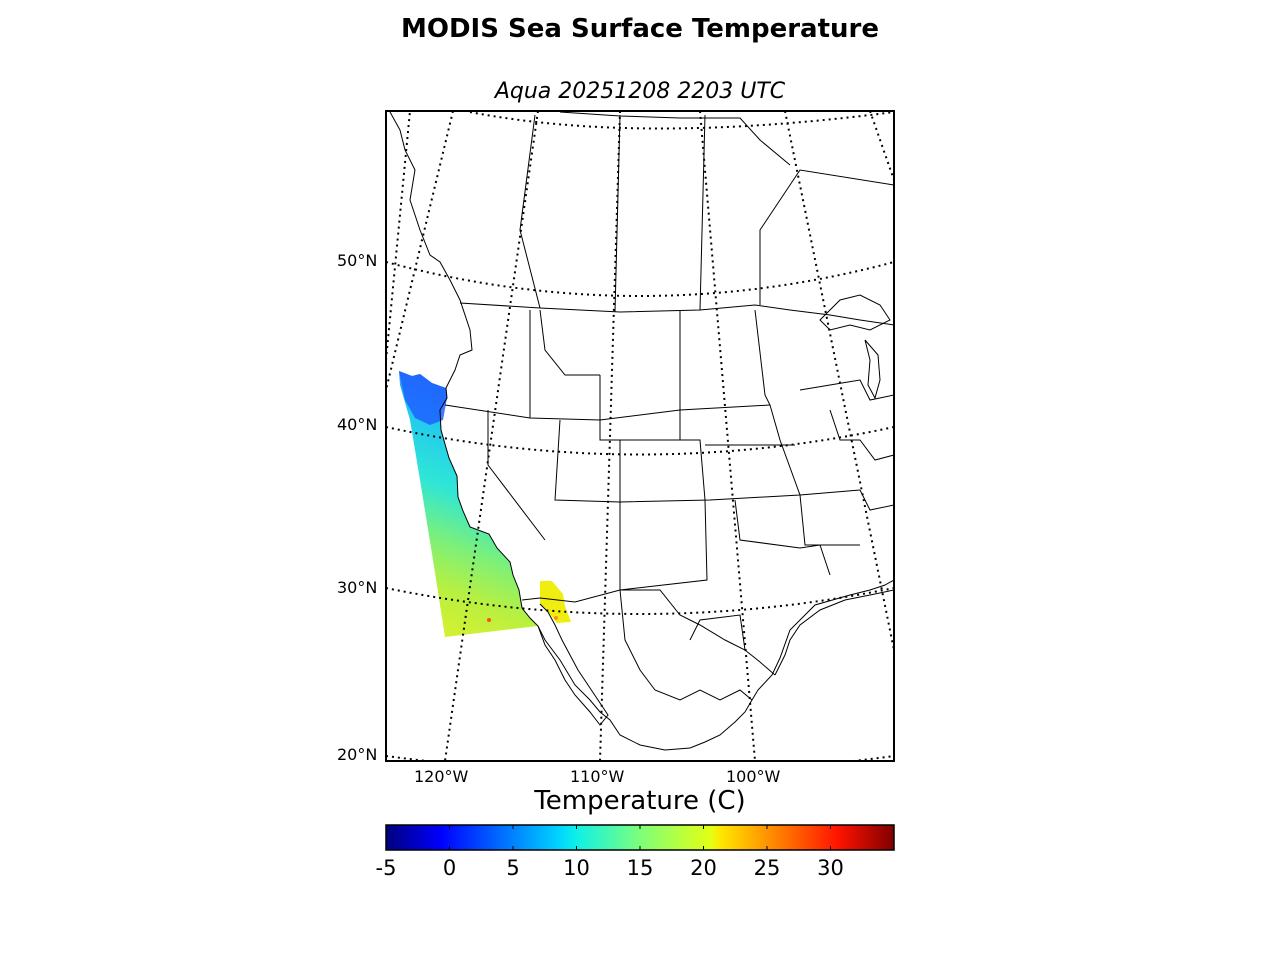 This screenshot has width=1280, height=960. What do you see at coordinates (839, 381) in the screenshot?
I see `meridian-90w` at bounding box center [839, 381].